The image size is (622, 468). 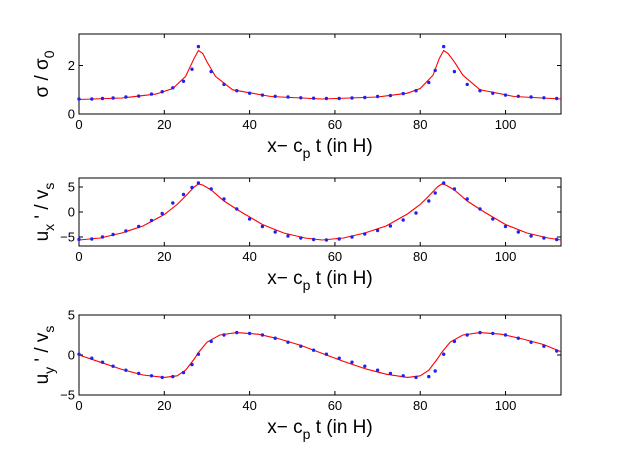 I want to click on x-tick-label: 20, so click(x=164, y=124).